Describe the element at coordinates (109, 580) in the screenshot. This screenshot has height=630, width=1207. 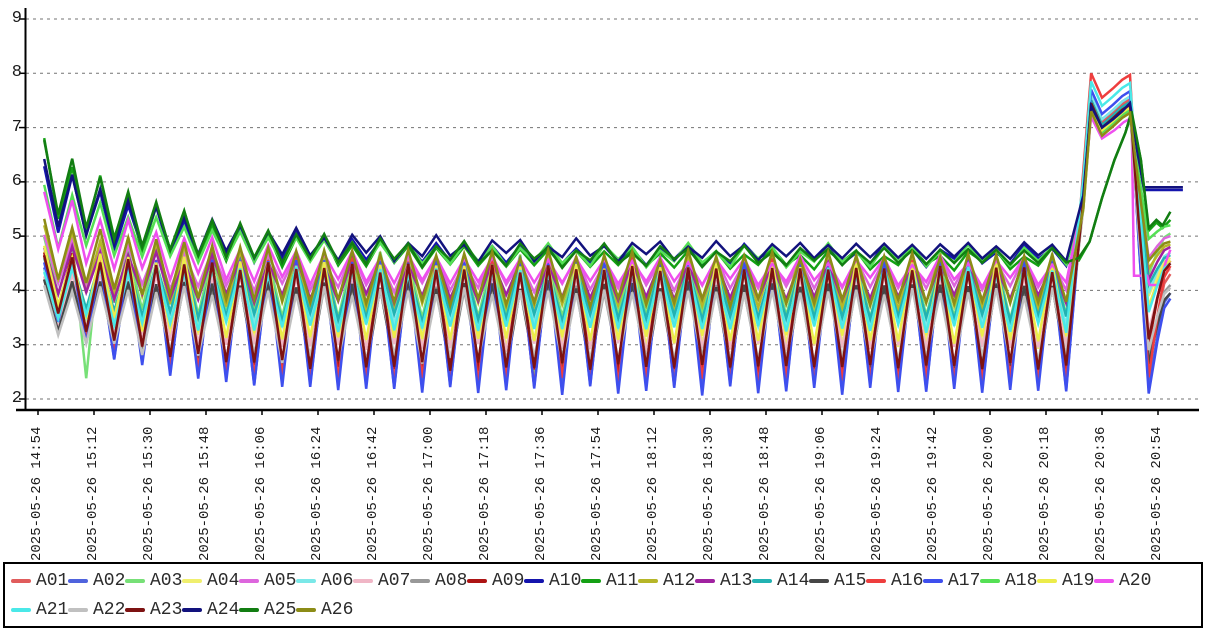
I see `legend-label: A02` at that location.